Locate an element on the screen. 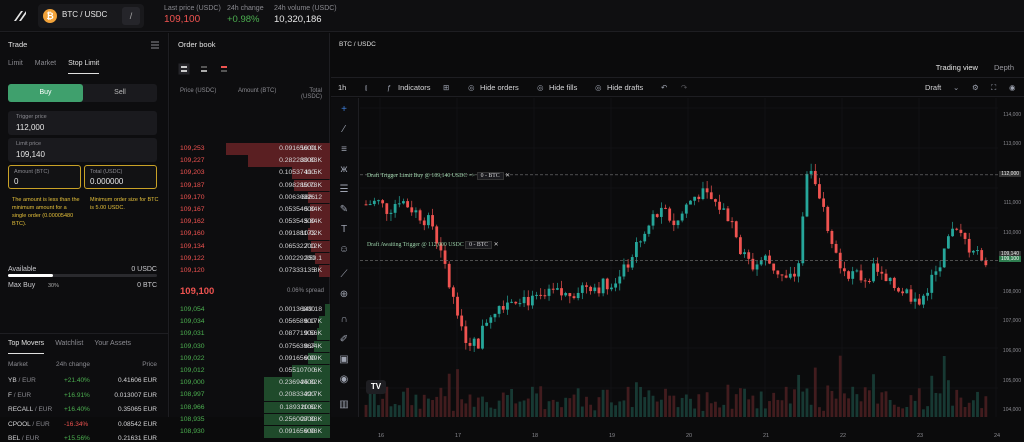 The height and width of the screenshot is (442, 1024). chevron-down-icon: ⌄ is located at coordinates (956, 87).